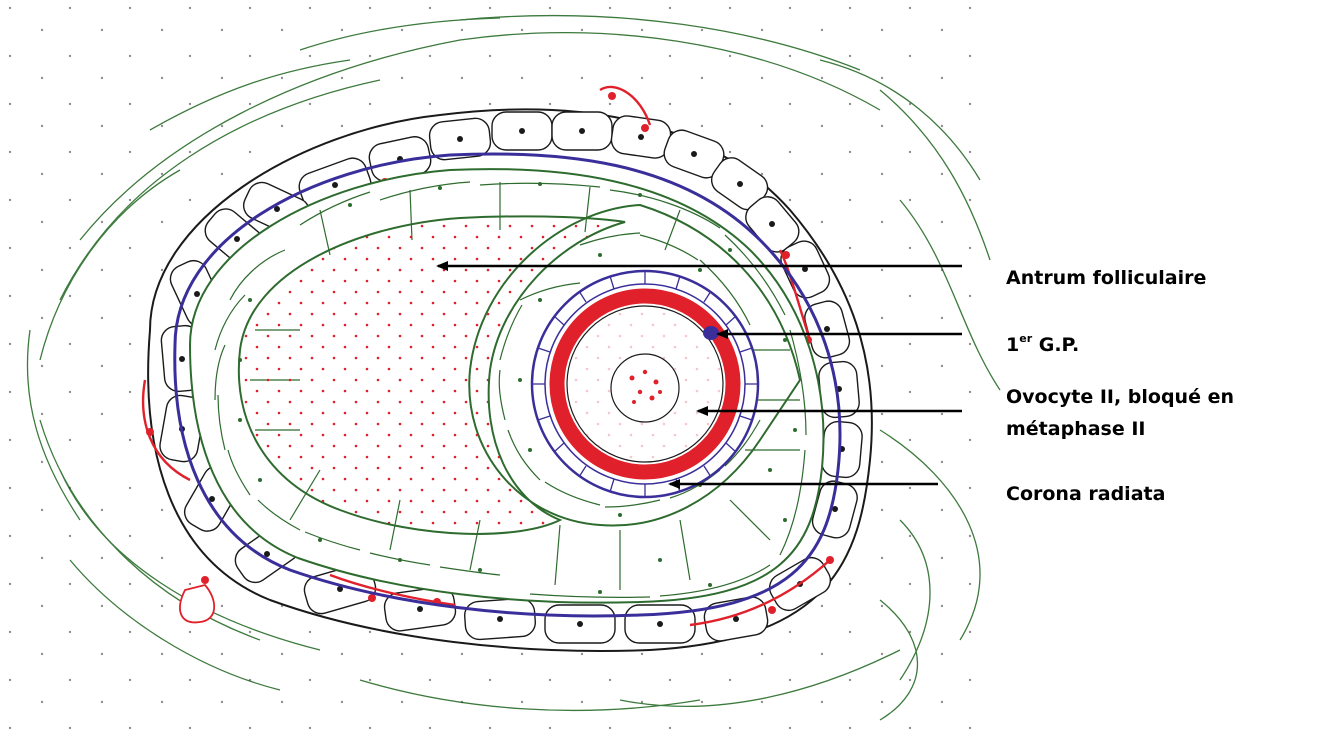 Image resolution: width=1317 pixels, height=736 pixels. What do you see at coordinates (1120, 397) in the screenshot?
I see `label-ovocyte-line1: Ovocyte II, bloqué en` at bounding box center [1120, 397].